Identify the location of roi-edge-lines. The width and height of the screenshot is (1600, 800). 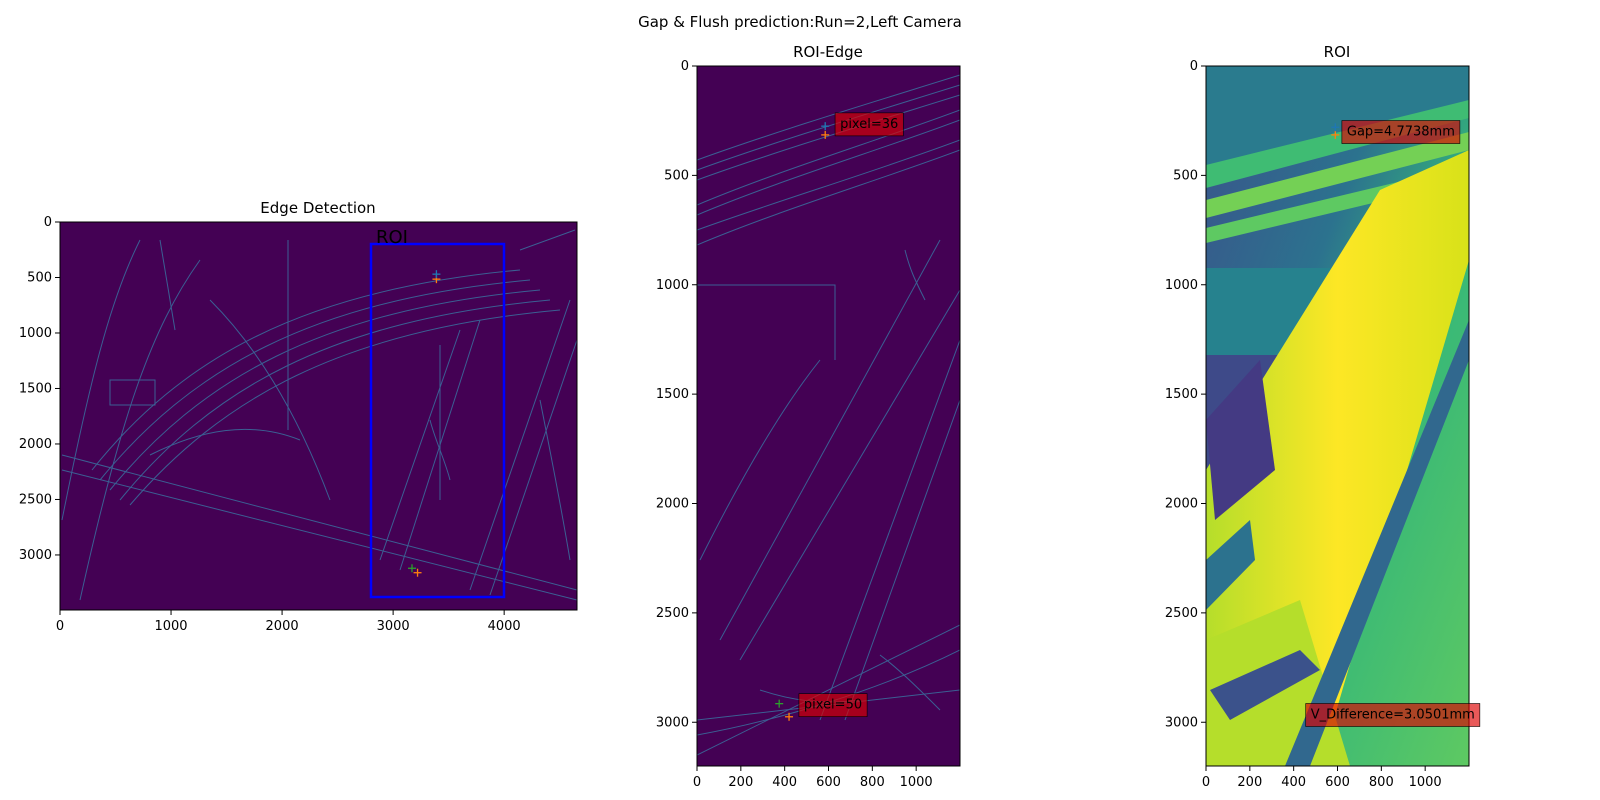
(828, 415).